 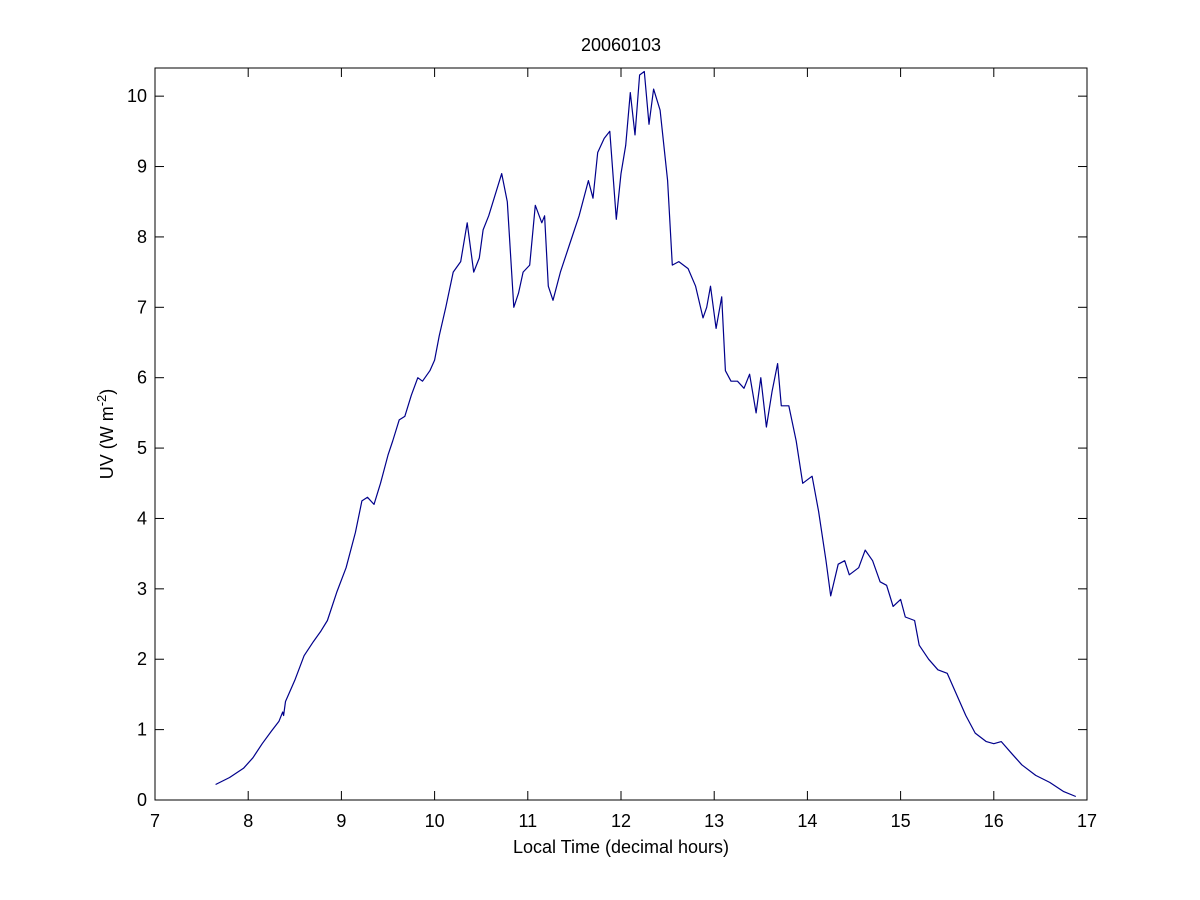 What do you see at coordinates (142, 167) in the screenshot?
I see `y-tick-label: 9` at bounding box center [142, 167].